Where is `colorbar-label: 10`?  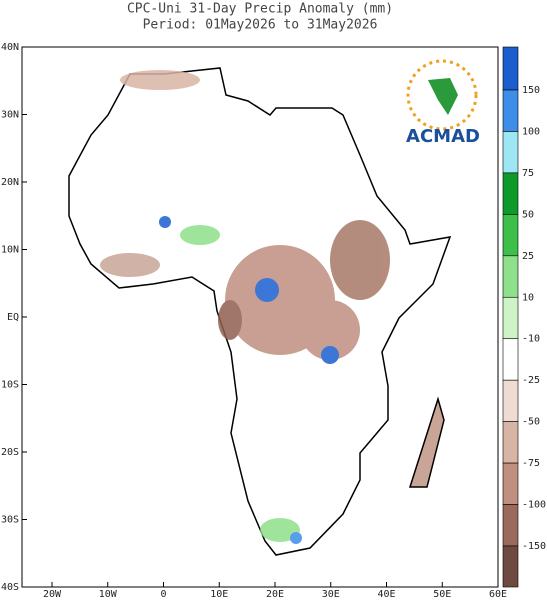 colorbar-label: 10 is located at coordinates (528, 297).